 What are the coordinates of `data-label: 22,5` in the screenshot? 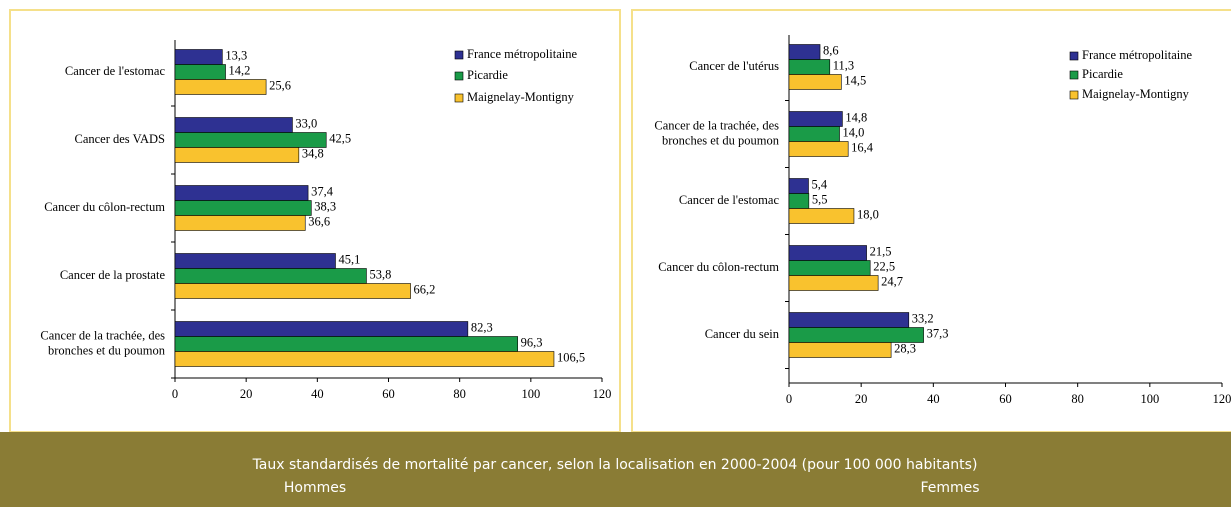 It's located at (884, 266).